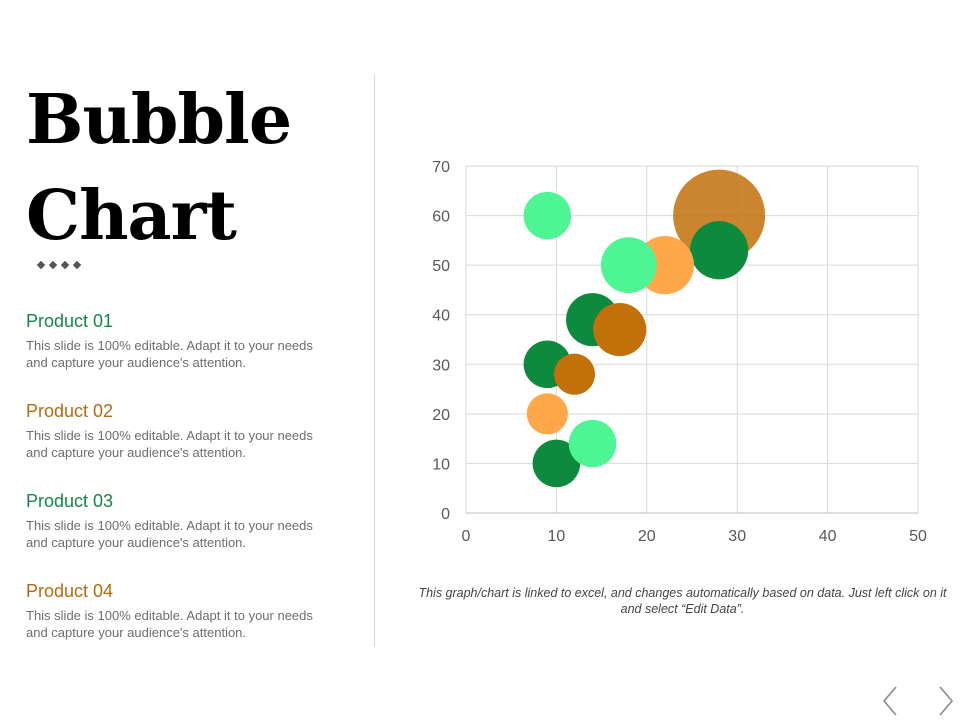  What do you see at coordinates (647, 536) in the screenshot?
I see `x-tick-label: 20` at bounding box center [647, 536].